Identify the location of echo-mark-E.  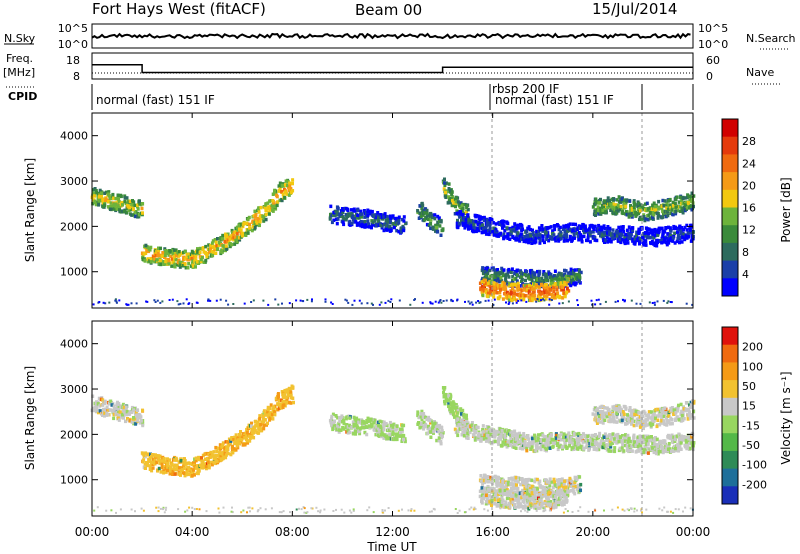
(449, 191).